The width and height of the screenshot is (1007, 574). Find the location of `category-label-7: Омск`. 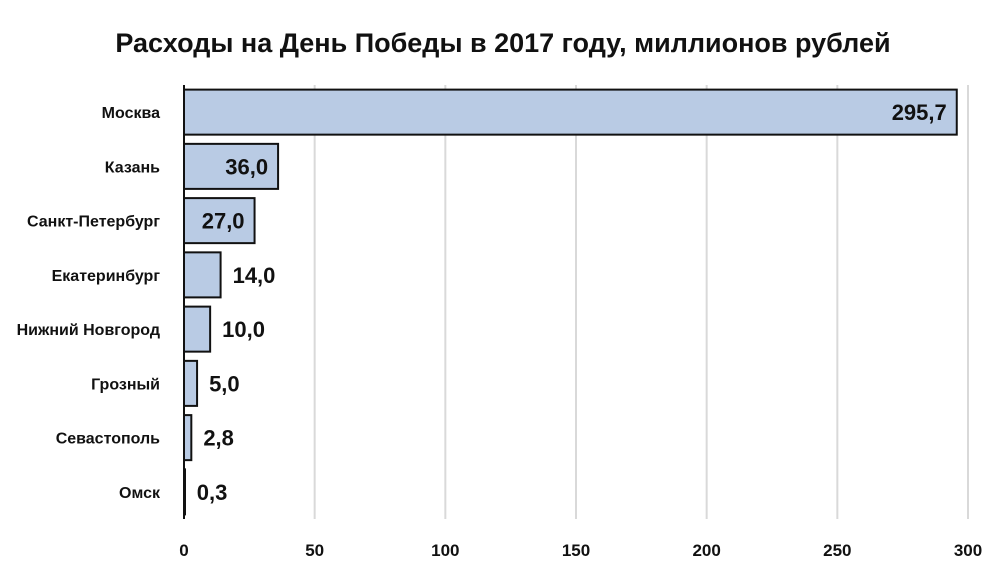

category-label-7: Омск is located at coordinates (140, 493).